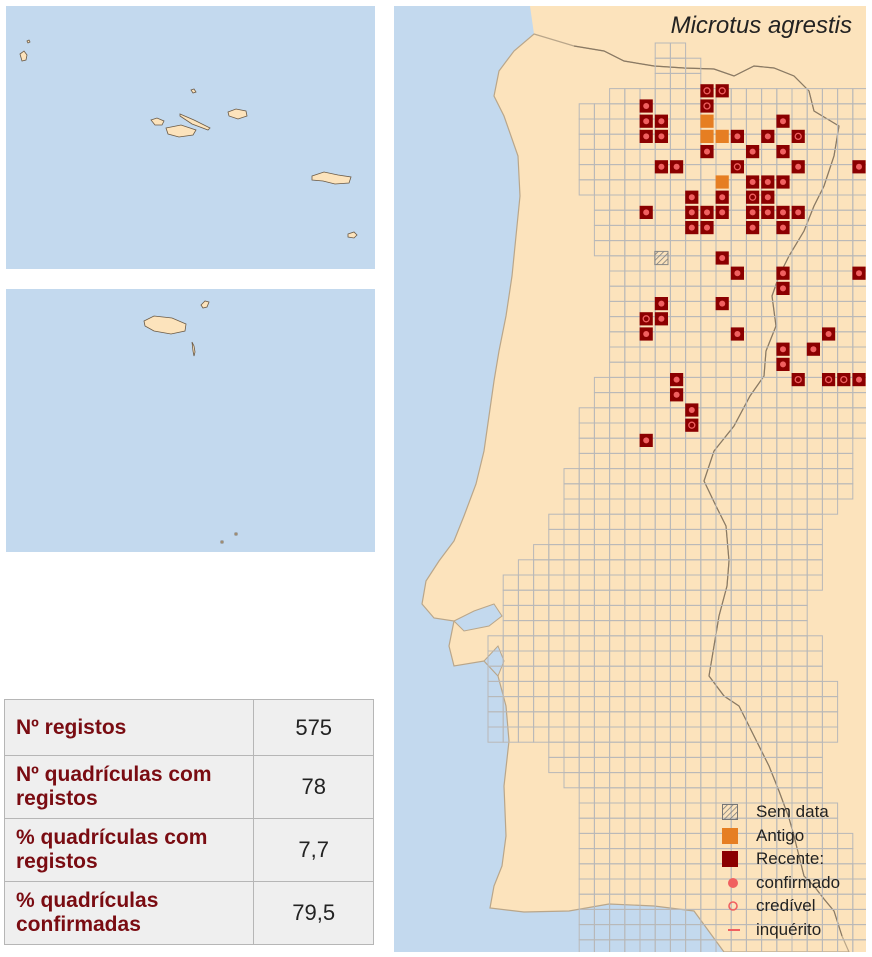 This screenshot has height=957, width=872. I want to click on legend-item-sem-data: Sem data, so click(792, 812).